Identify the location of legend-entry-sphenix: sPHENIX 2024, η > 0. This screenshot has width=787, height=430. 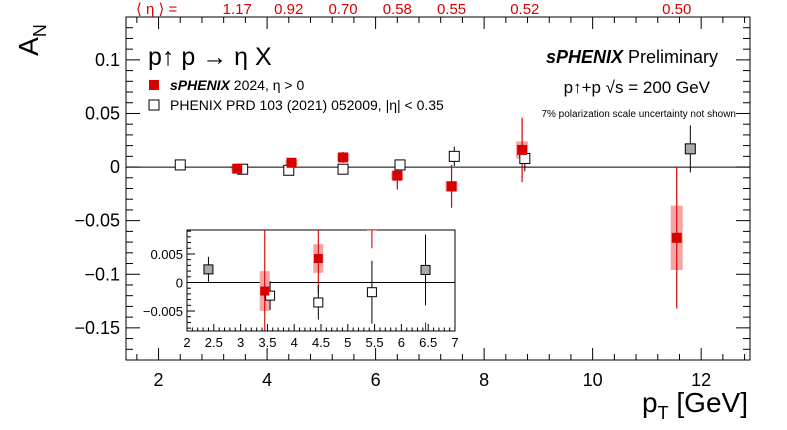
(237, 85).